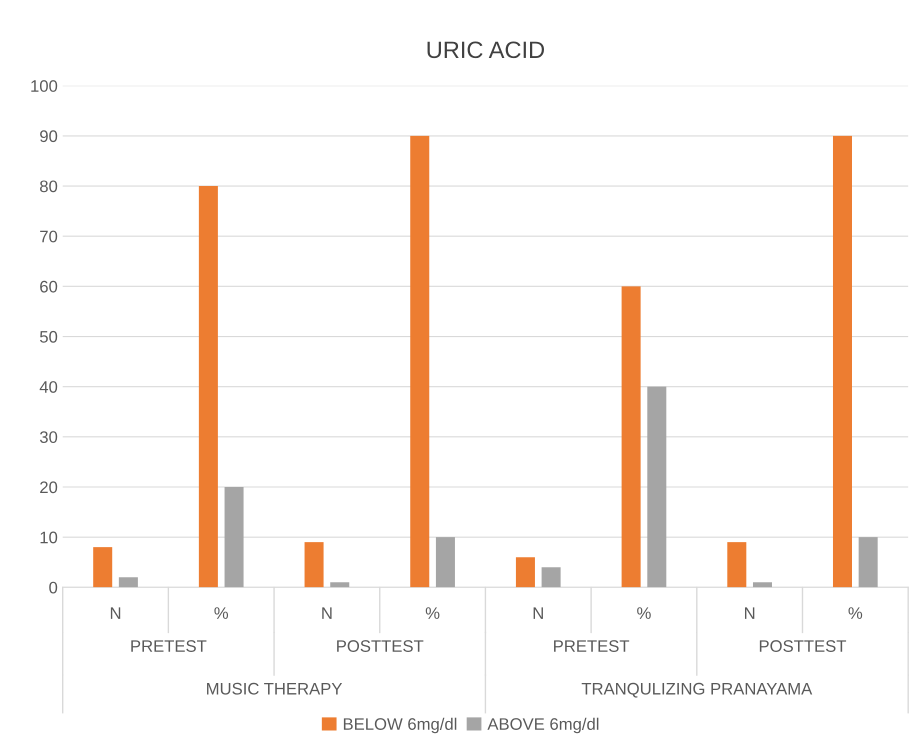 The image size is (922, 752). I want to click on y-tick-label: 10, so click(49, 538).